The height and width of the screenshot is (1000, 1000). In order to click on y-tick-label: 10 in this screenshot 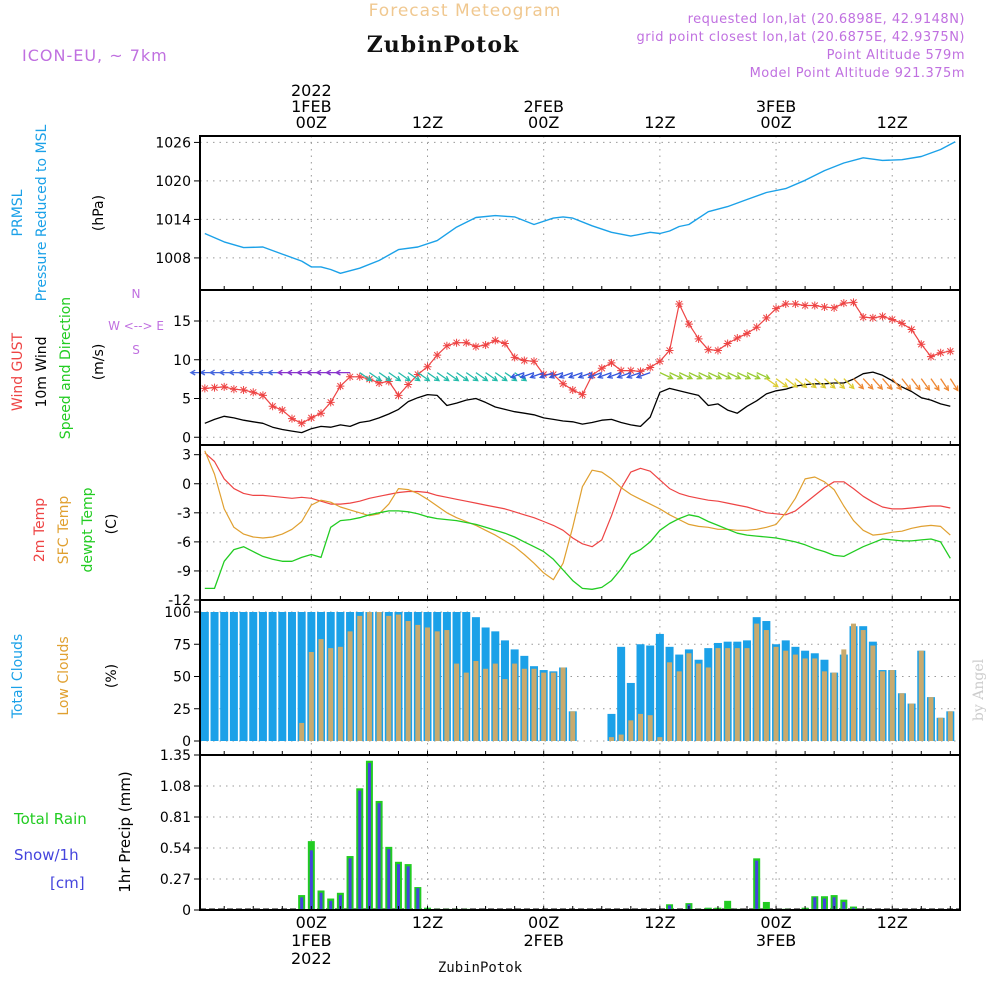, I will do `click(182, 361)`.